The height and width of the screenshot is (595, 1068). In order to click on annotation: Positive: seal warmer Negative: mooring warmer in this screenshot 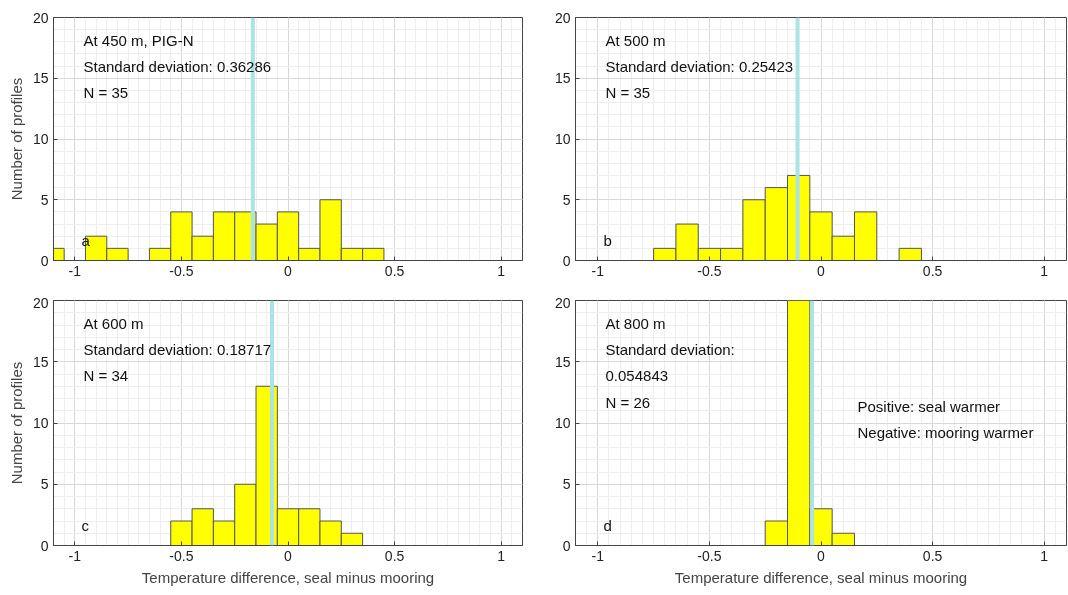, I will do `click(945, 419)`.